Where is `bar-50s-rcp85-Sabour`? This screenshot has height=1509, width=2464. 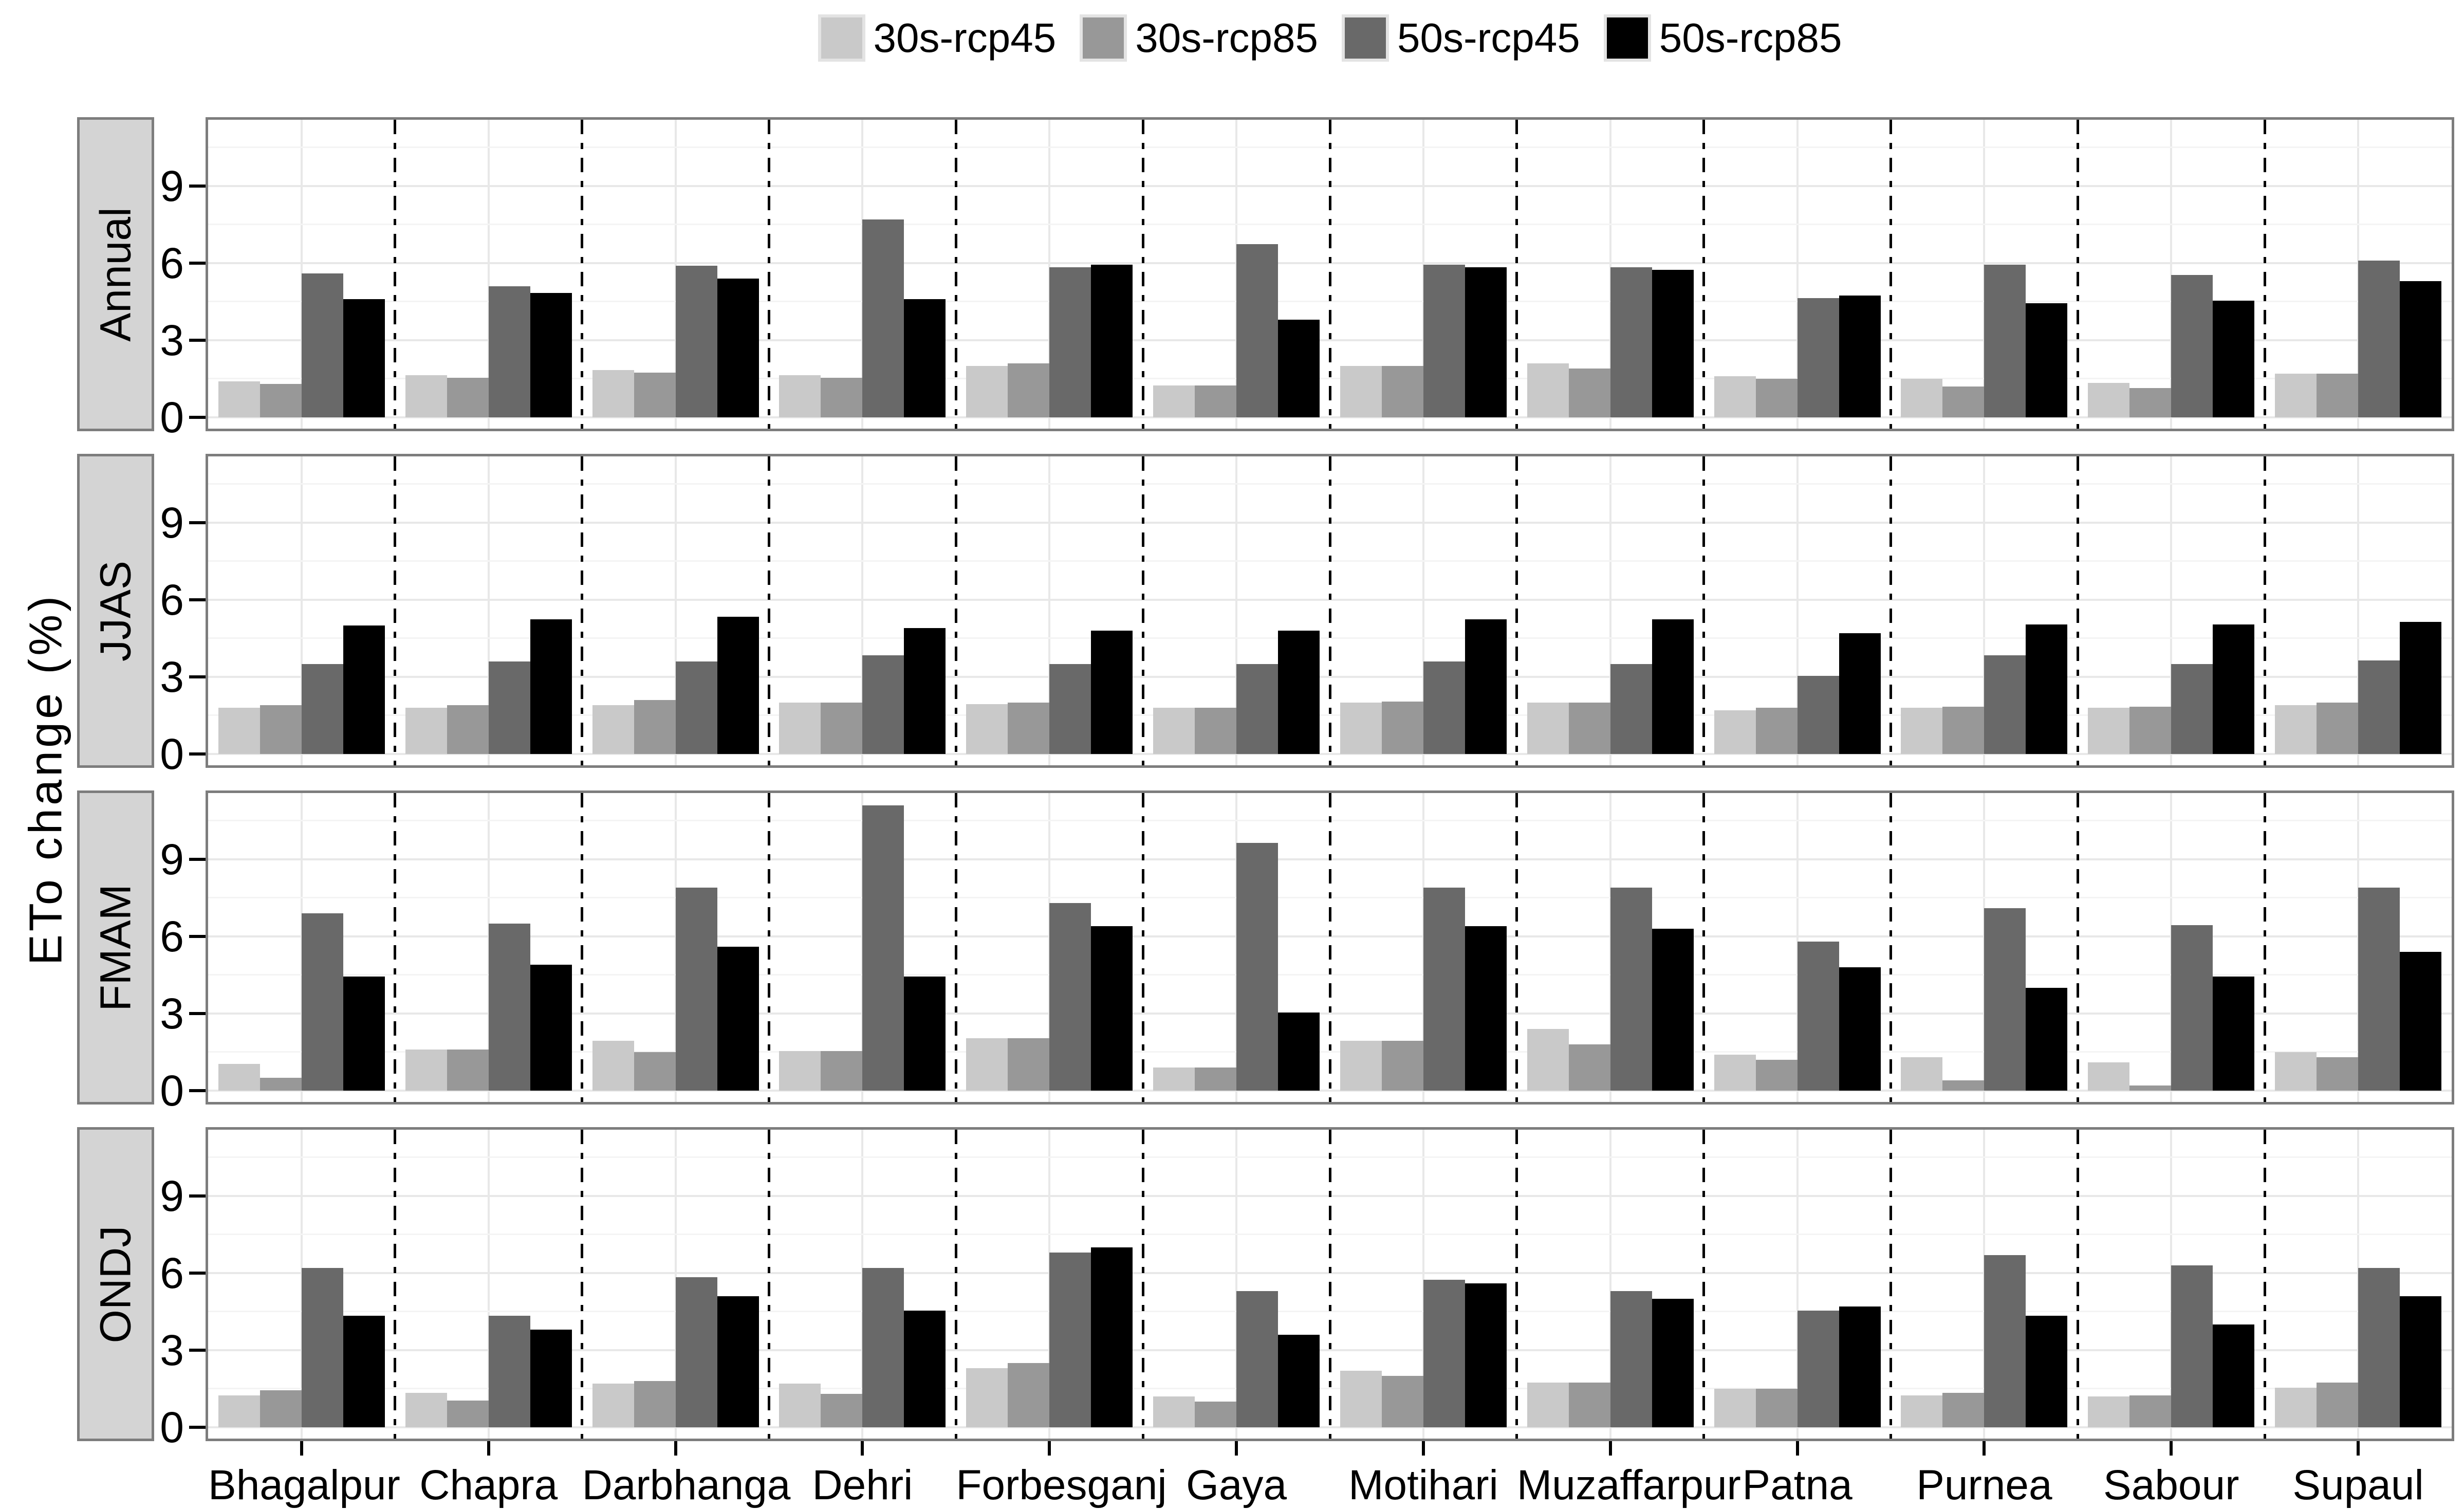
bar-50s-rcp85-Sabour is located at coordinates (2234, 1375).